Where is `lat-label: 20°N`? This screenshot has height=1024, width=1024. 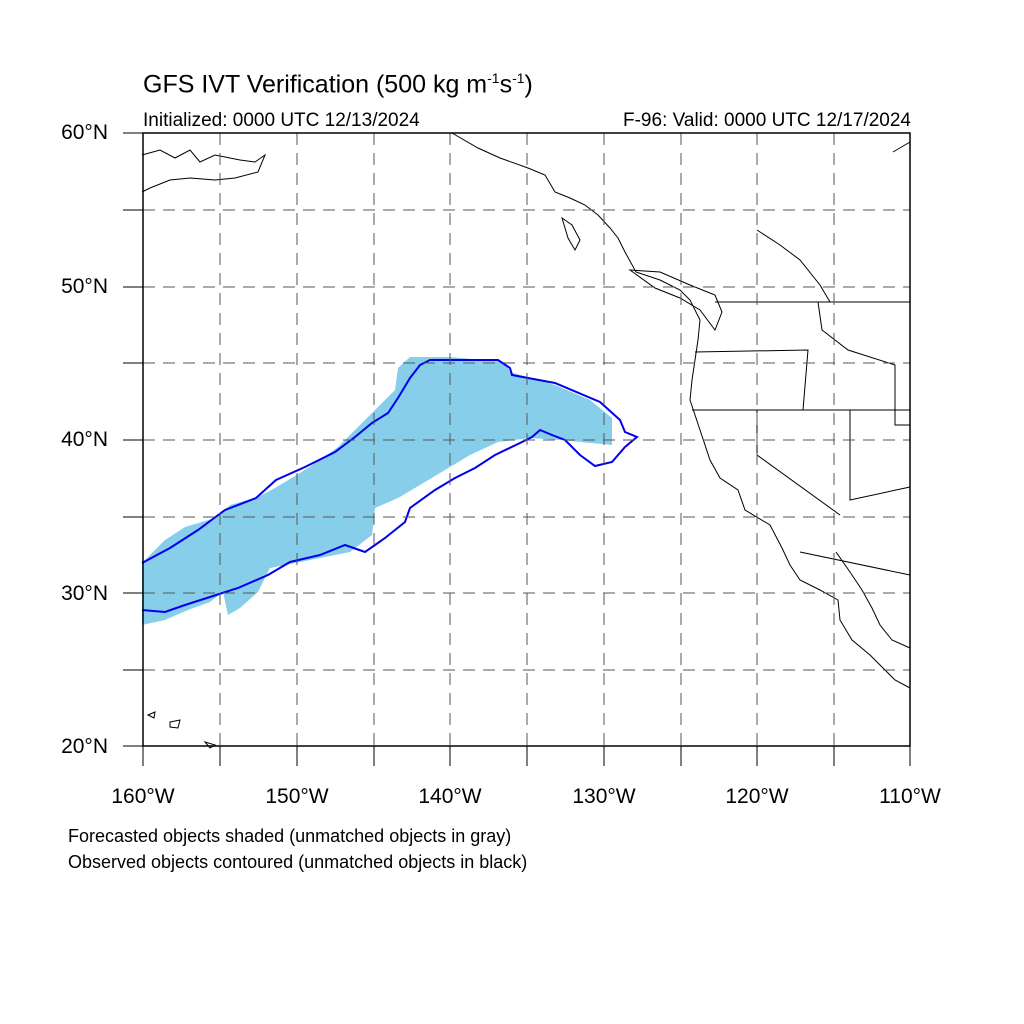 lat-label: 20°N is located at coordinates (84, 746).